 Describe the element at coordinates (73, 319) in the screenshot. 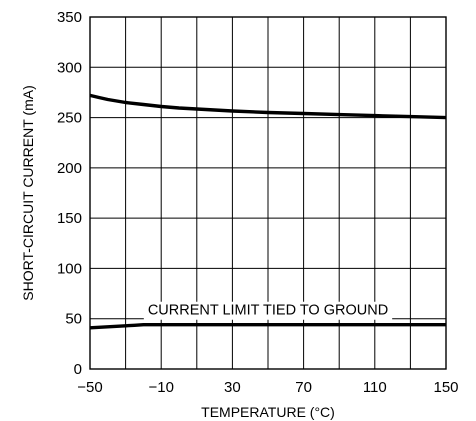

I see `y-tick-label: 50` at that location.